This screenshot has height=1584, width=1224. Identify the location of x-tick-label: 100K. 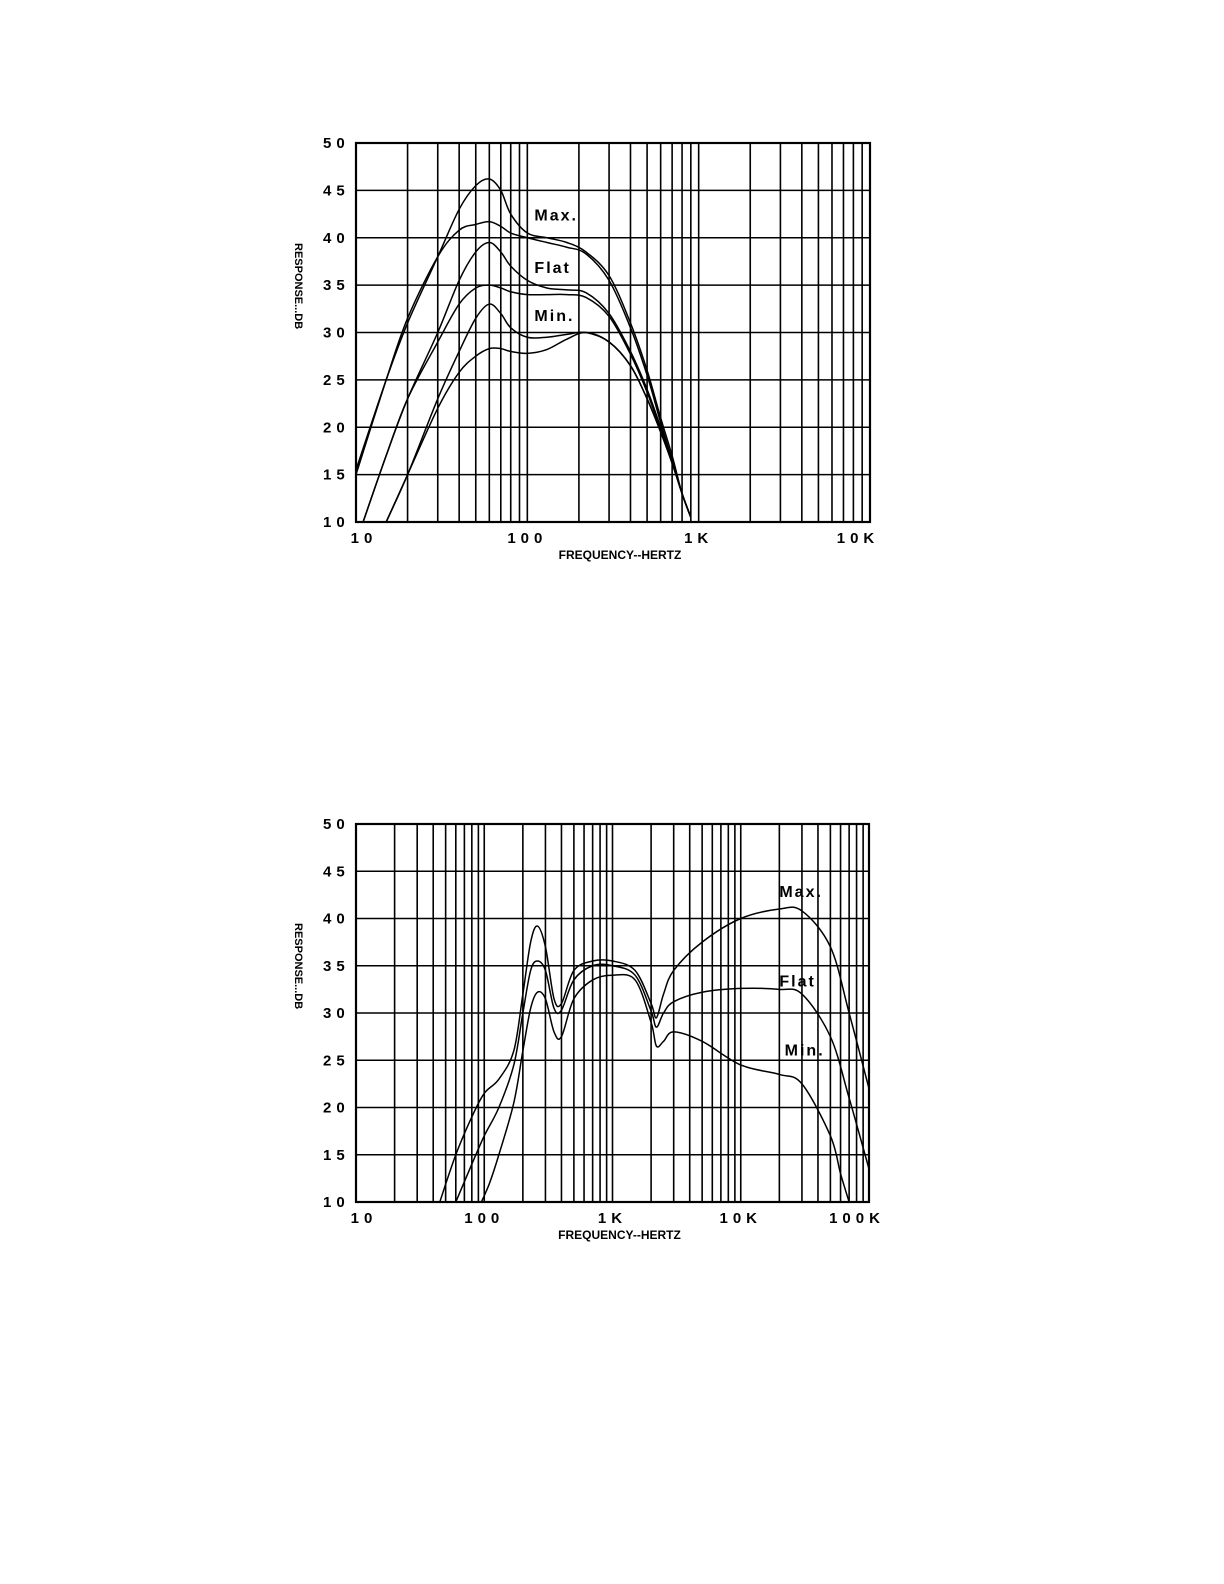
(857, 1218).